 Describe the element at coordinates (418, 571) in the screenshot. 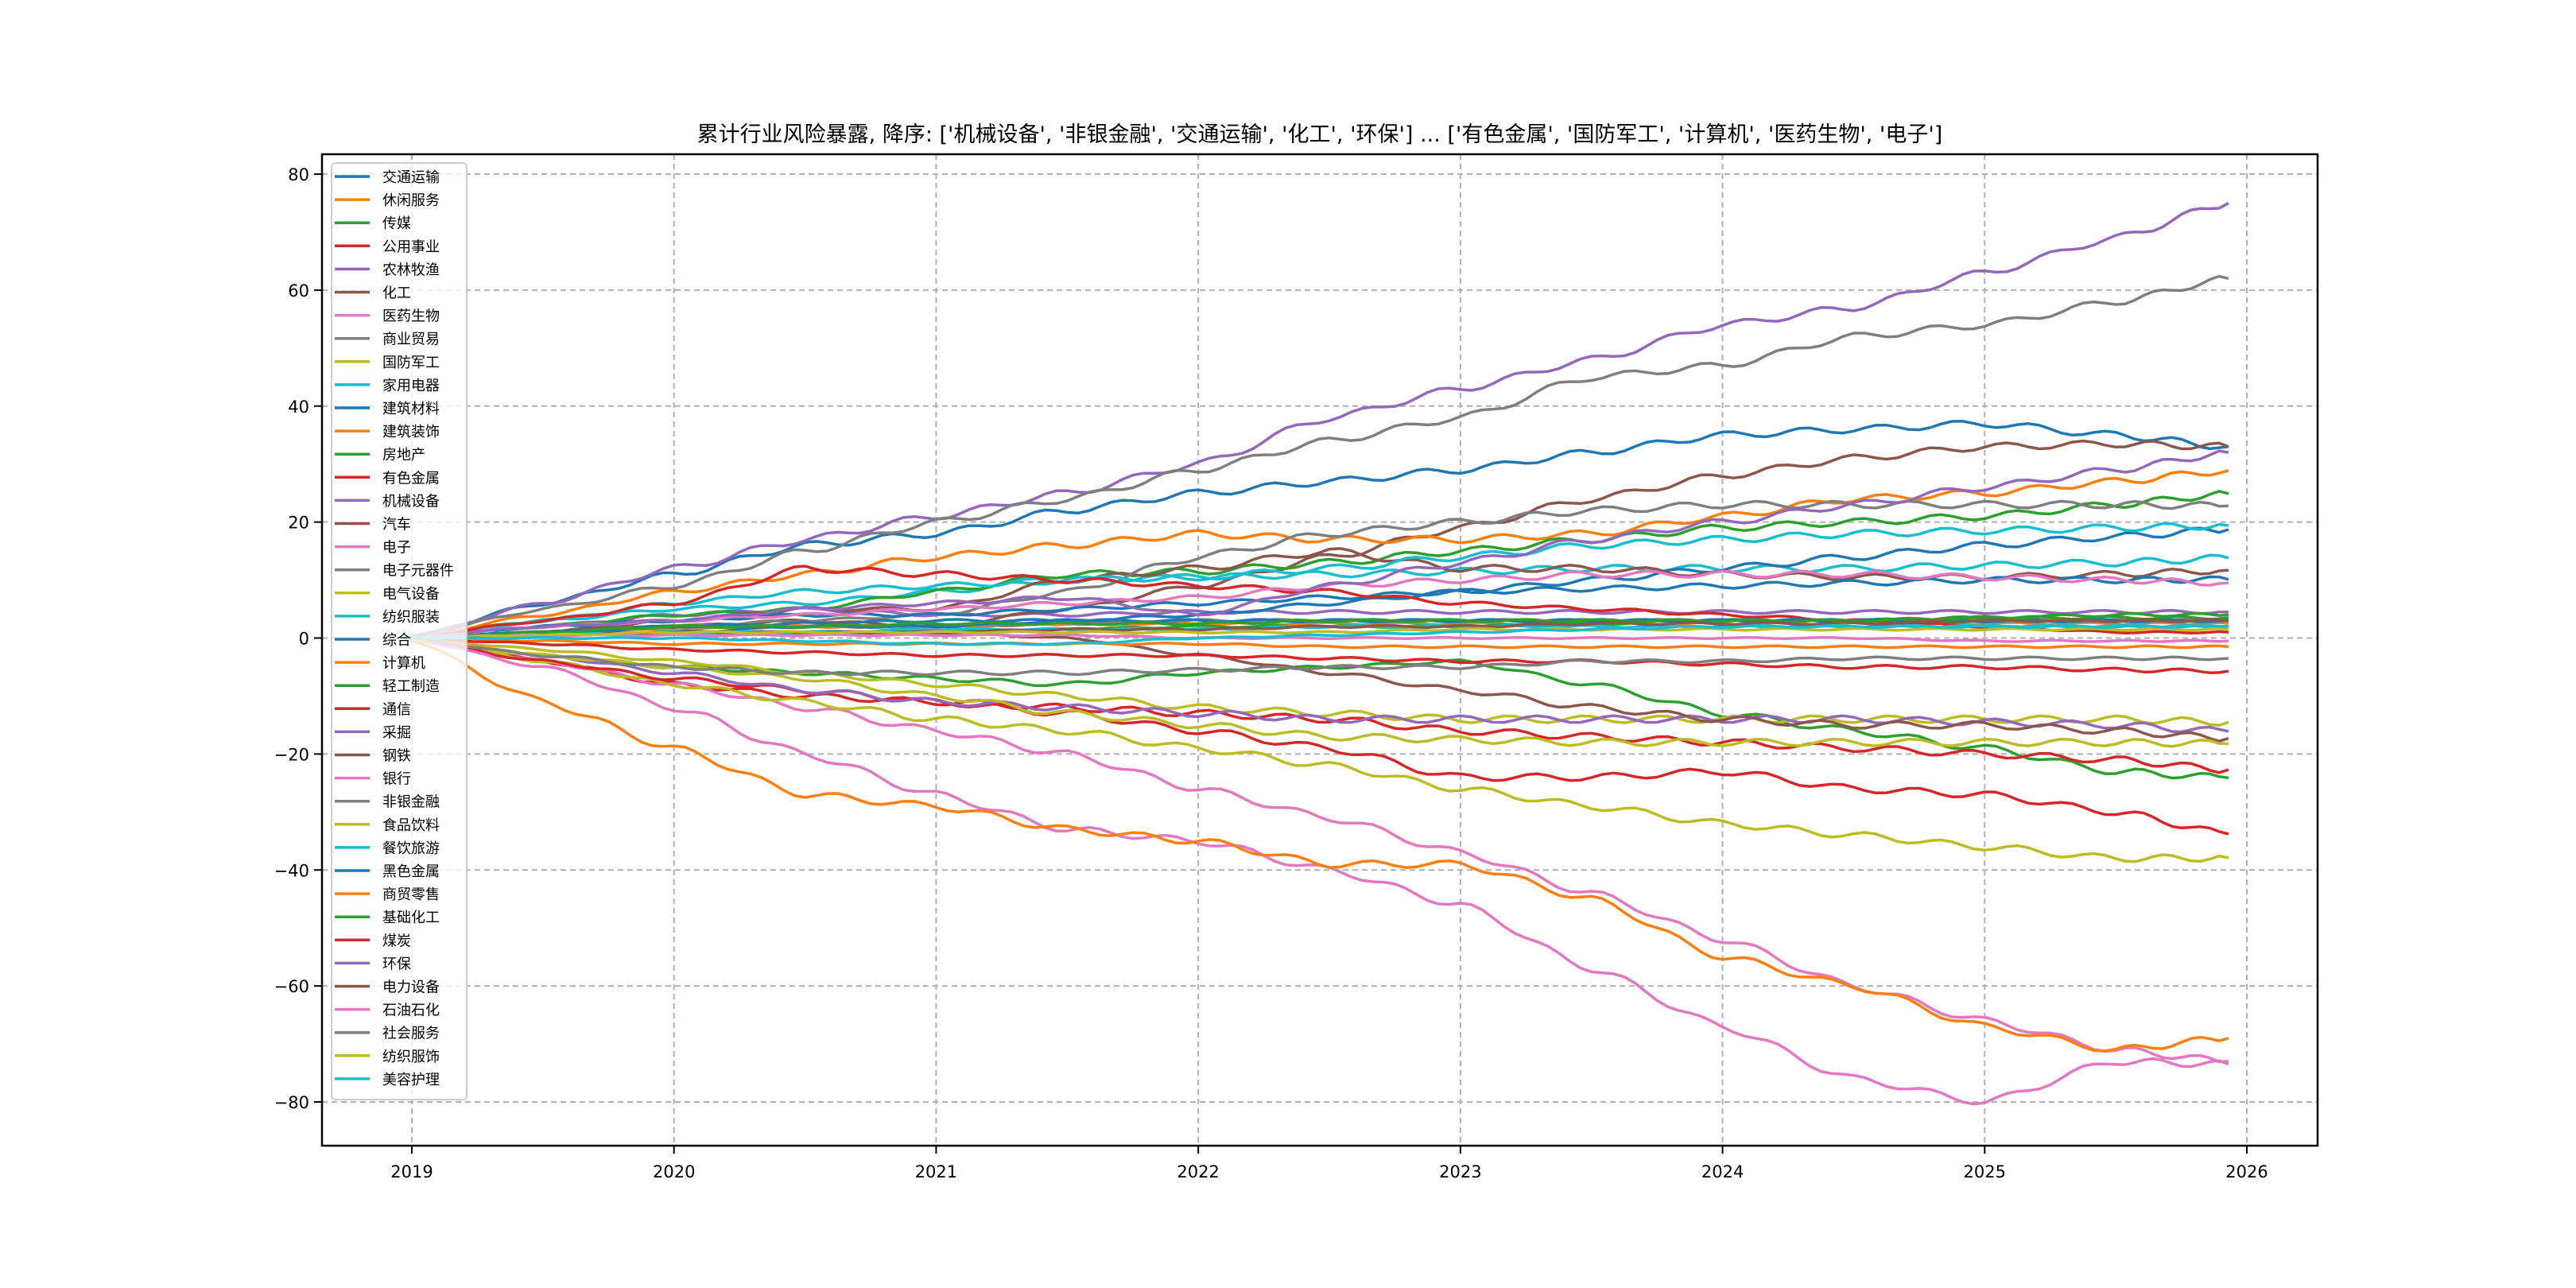

I see `legend-label: 电子元器件` at that location.